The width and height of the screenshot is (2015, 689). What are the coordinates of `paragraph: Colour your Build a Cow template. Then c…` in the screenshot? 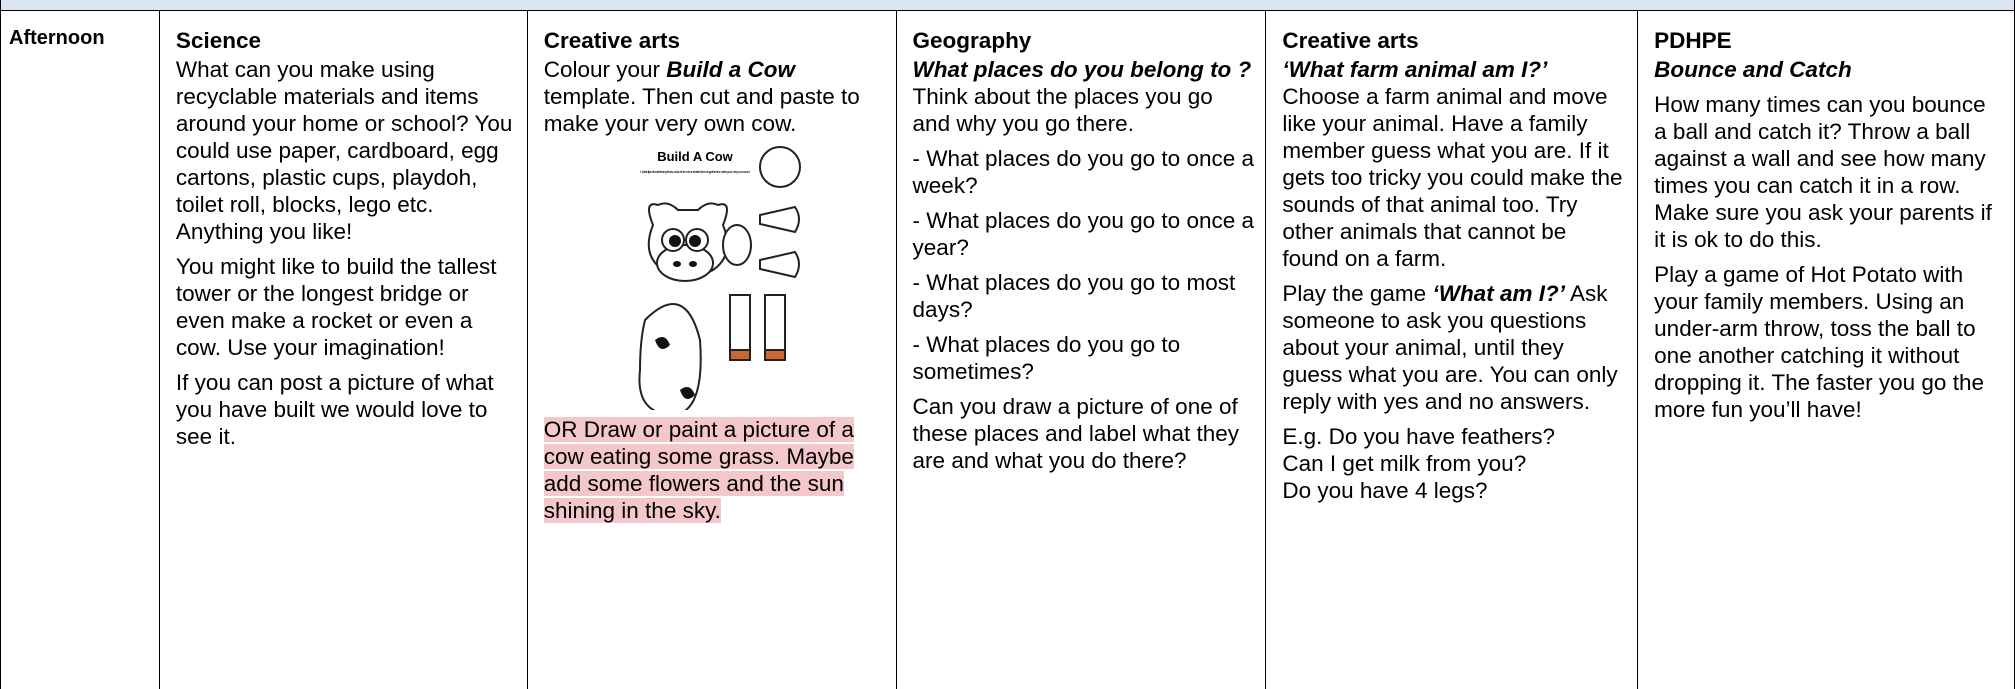 It's located at (715, 96).